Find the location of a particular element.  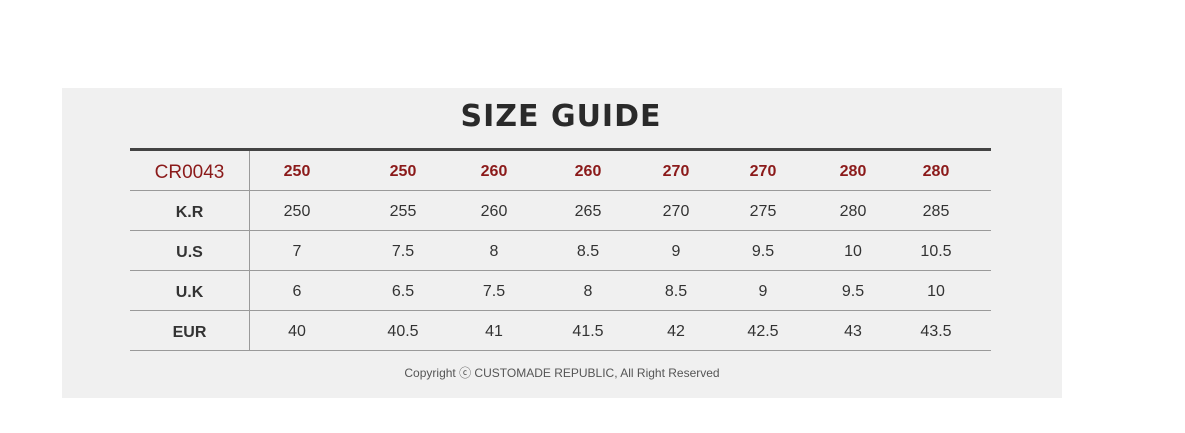

table-cell: 43 is located at coordinates (853, 331).